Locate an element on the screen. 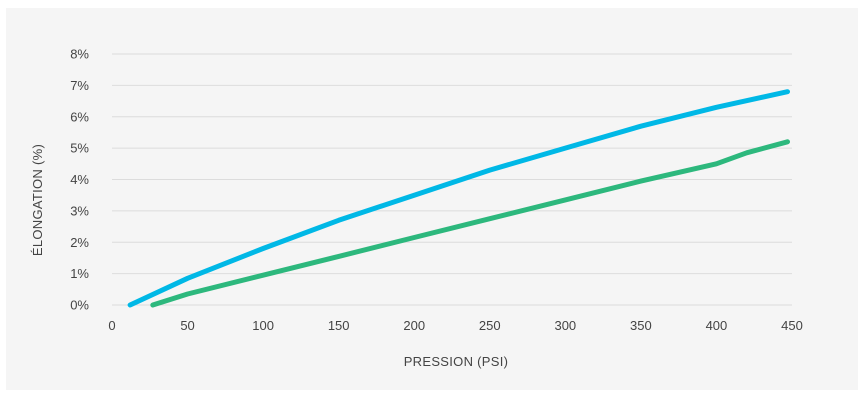 This screenshot has width=864, height=396. x-tick-label: 450 is located at coordinates (792, 325).